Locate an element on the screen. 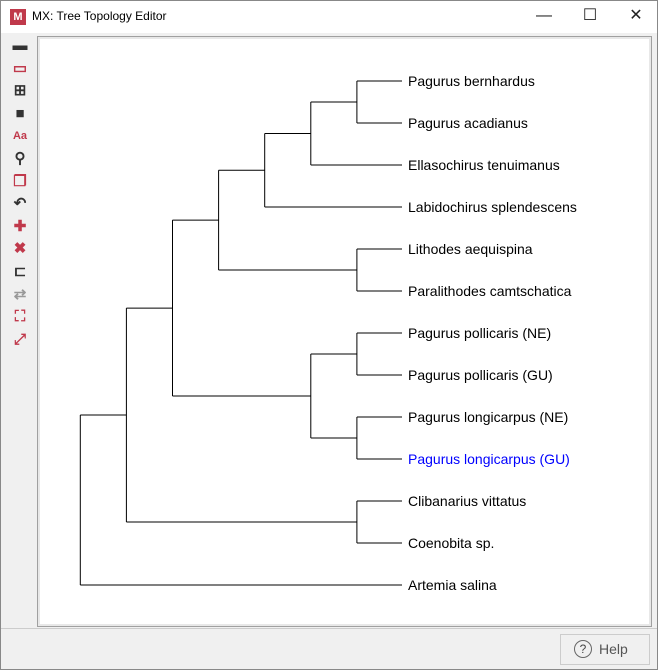 The width and height of the screenshot is (658, 670). swap-icon: ⇄ is located at coordinates (20, 294).